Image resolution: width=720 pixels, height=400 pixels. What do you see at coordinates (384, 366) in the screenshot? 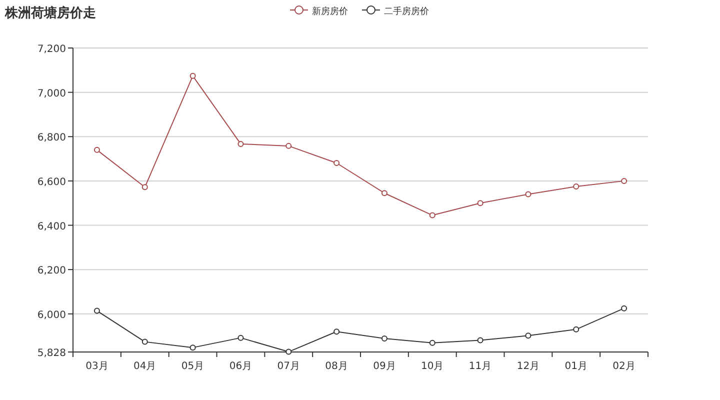
I see `x-tick-label: 09月` at bounding box center [384, 366].